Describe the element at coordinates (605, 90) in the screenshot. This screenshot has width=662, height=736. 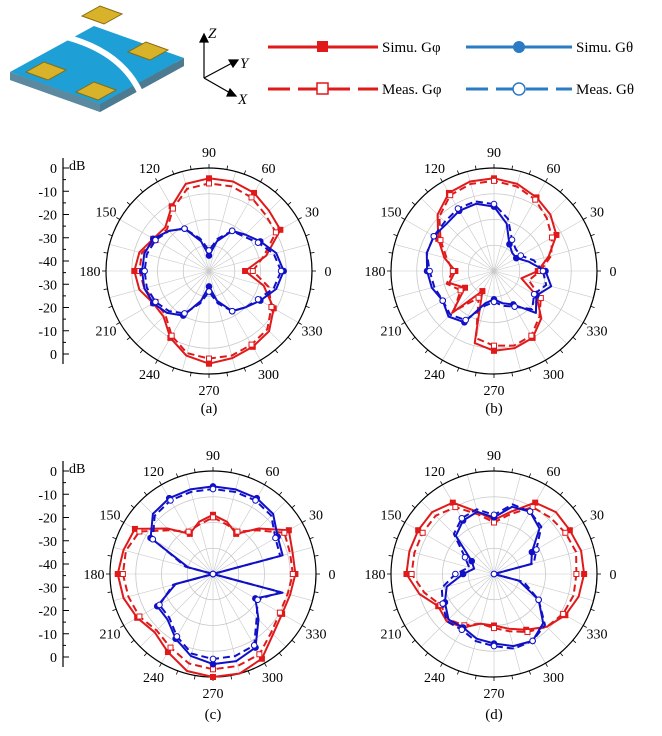
I see `legend-meas-theta-label: Meas. Gθ` at that location.